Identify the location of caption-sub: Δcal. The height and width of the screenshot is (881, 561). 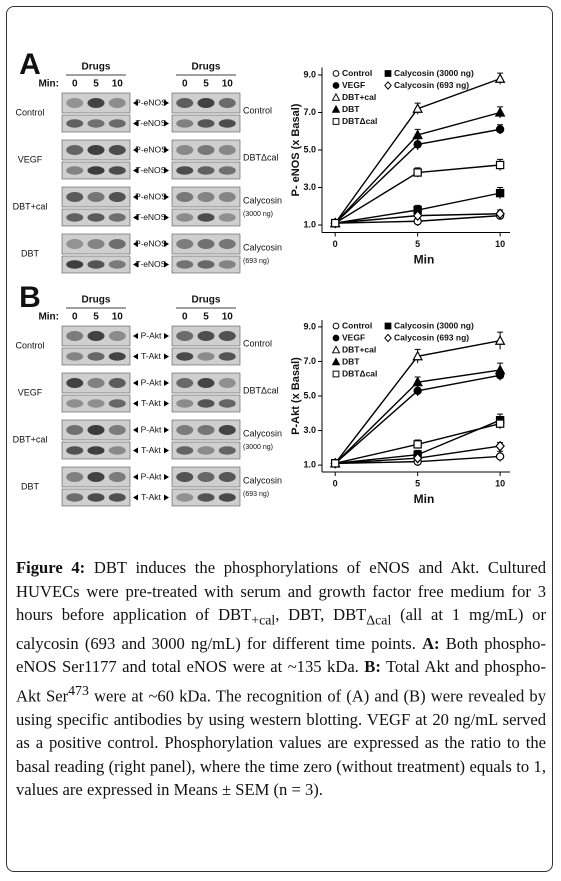
(379, 620).